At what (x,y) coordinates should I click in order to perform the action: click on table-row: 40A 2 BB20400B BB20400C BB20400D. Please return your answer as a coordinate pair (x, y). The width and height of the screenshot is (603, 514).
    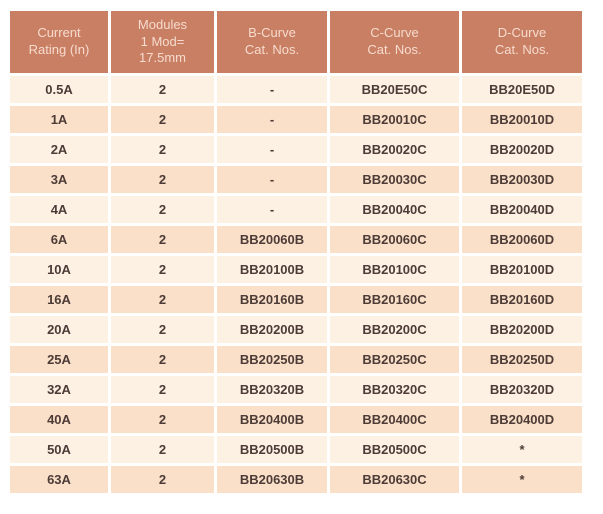
    Looking at the image, I should click on (296, 419).